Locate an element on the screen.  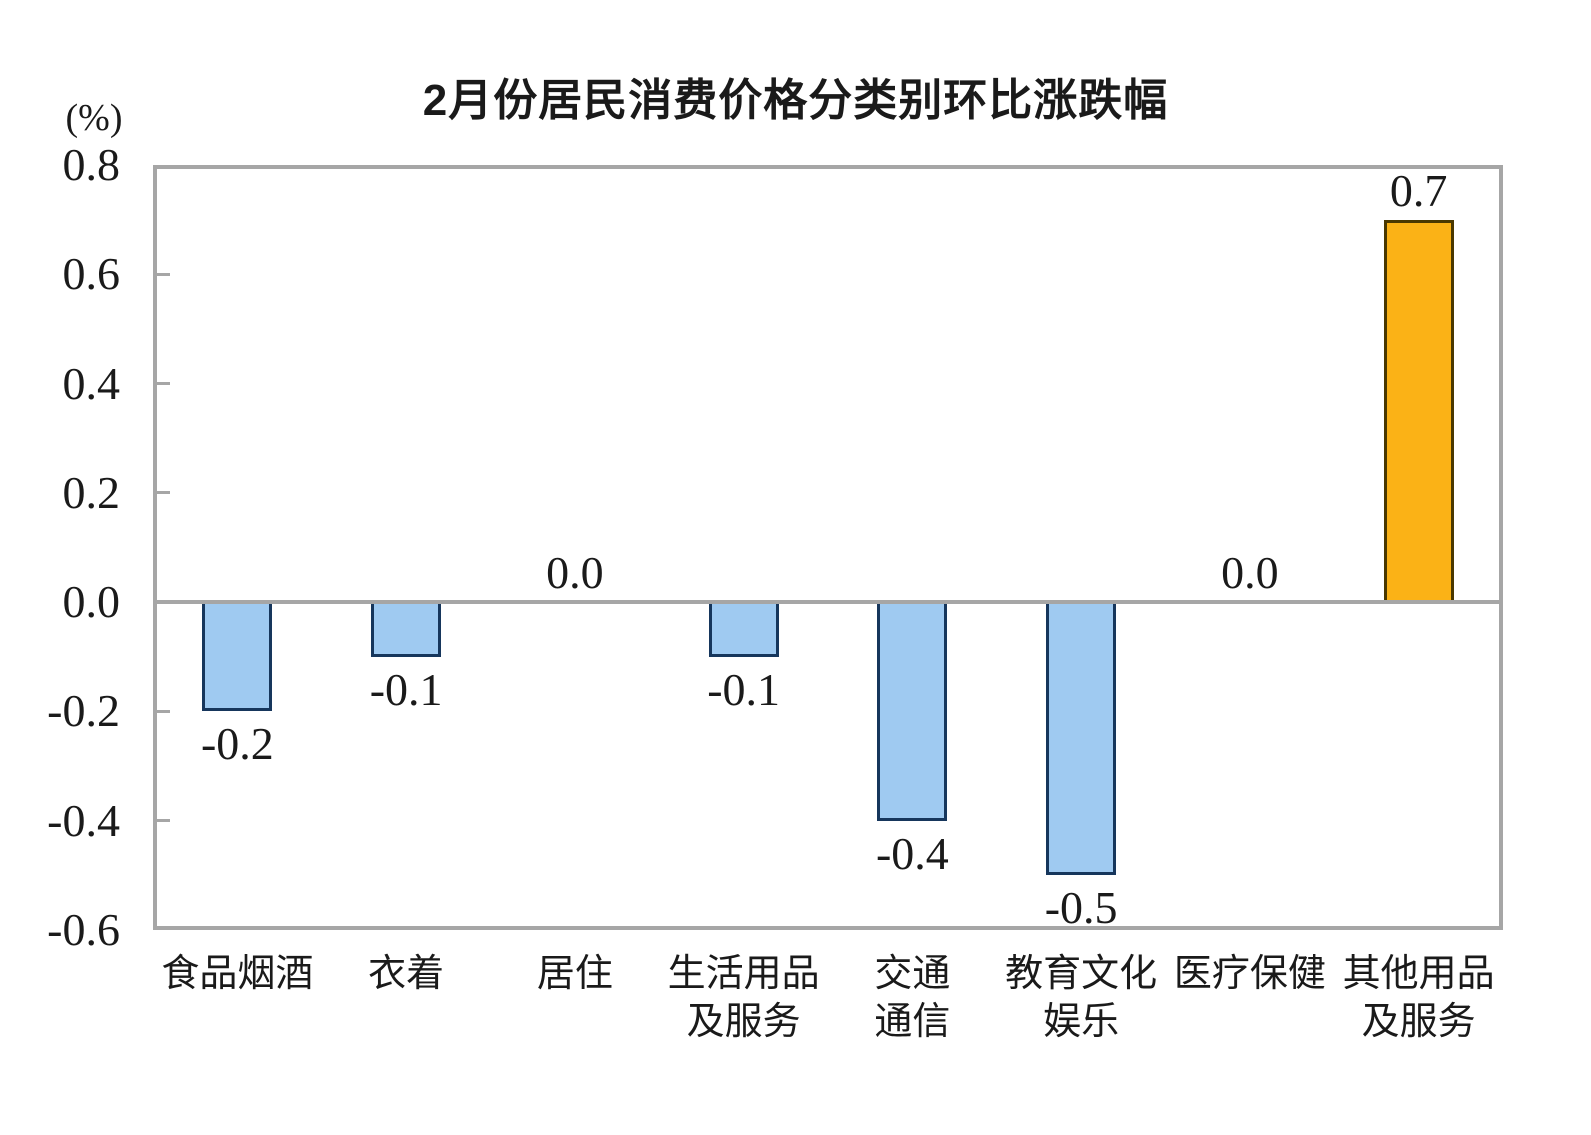
bar-value-label: 0.7 is located at coordinates (1418, 190).